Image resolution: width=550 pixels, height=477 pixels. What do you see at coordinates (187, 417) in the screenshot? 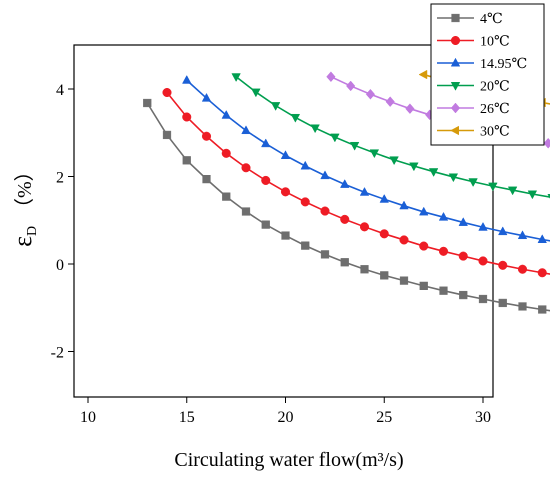
I see `x-tick-label: 15` at bounding box center [187, 417].